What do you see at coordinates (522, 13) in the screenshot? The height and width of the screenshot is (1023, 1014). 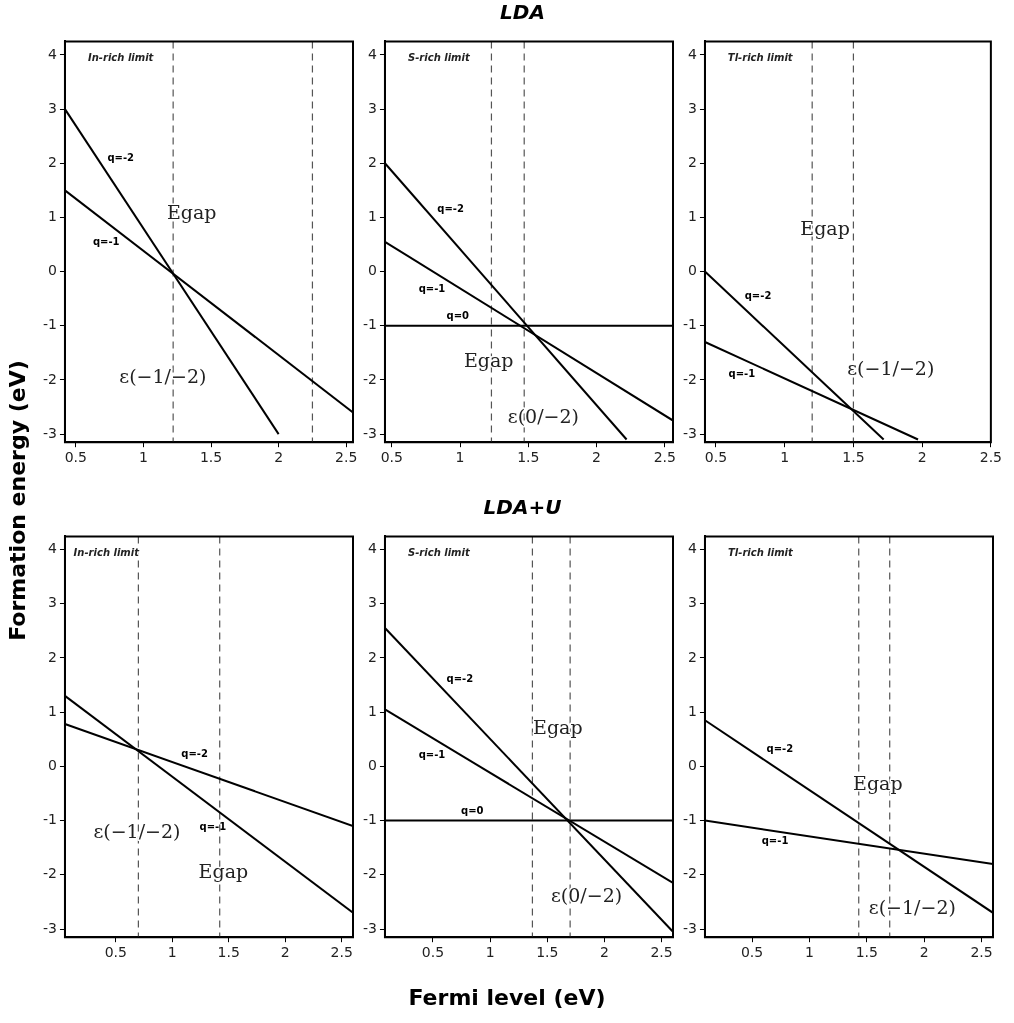 I see `chart-title: LDA` at bounding box center [522, 13].